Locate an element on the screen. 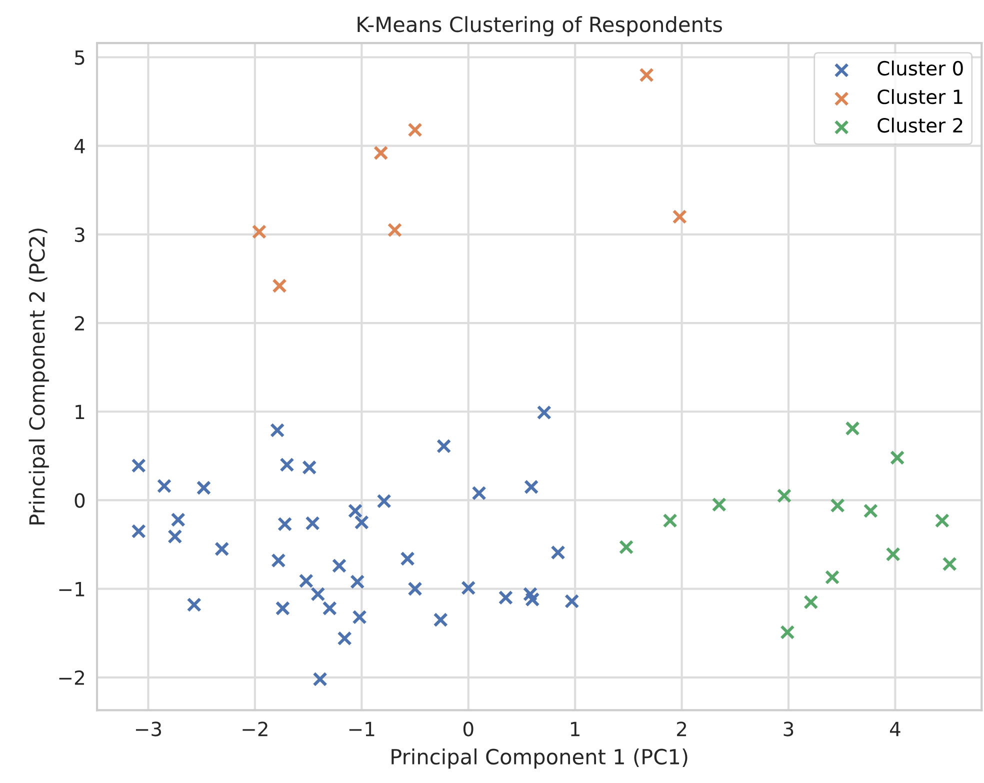 Image resolution: width=984 pixels, height=783 pixels. y-tick-label: 2 is located at coordinates (79, 323).